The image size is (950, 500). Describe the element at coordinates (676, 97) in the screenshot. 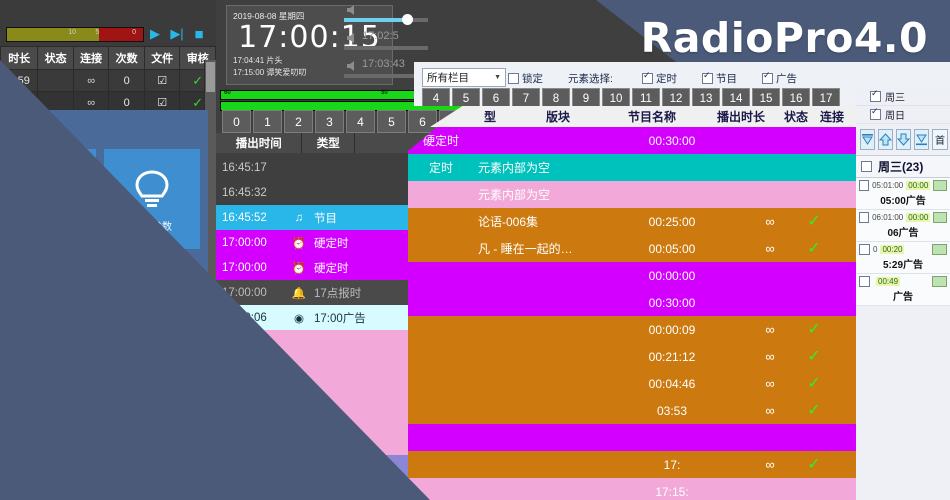

I see `hour-button-12: 12` at that location.